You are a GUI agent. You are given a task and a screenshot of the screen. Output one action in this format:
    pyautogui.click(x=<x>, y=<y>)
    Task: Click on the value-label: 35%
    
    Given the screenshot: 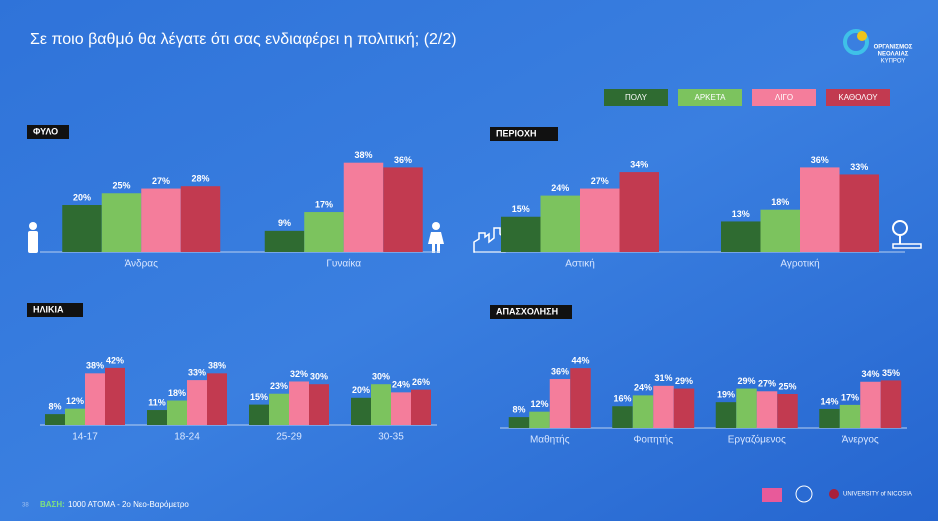 What is the action you would take?
    pyautogui.click(x=891, y=373)
    